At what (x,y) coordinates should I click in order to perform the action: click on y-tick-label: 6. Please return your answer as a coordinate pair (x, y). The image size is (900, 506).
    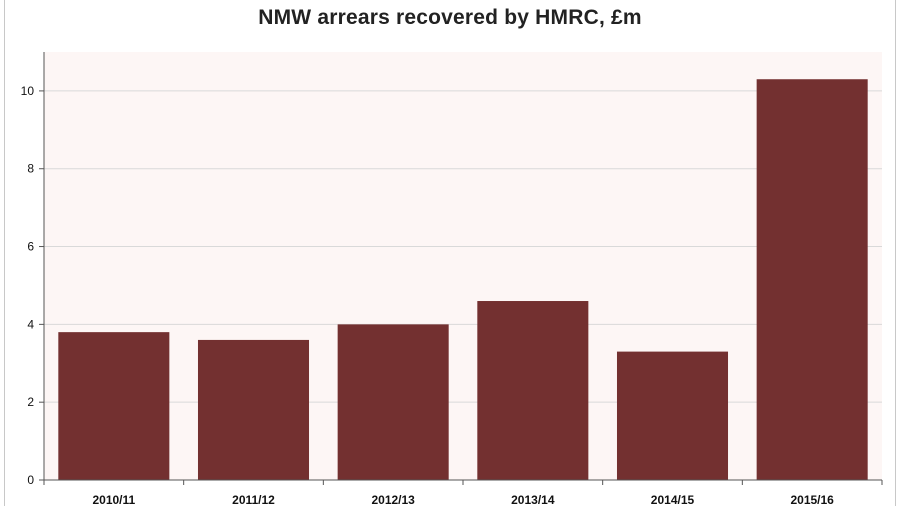
    Looking at the image, I should click on (30, 247).